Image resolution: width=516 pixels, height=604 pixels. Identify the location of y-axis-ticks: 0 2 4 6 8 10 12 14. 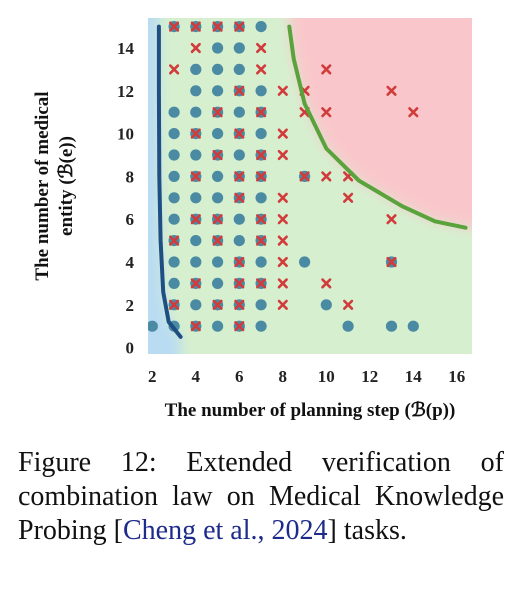
(126, 198).